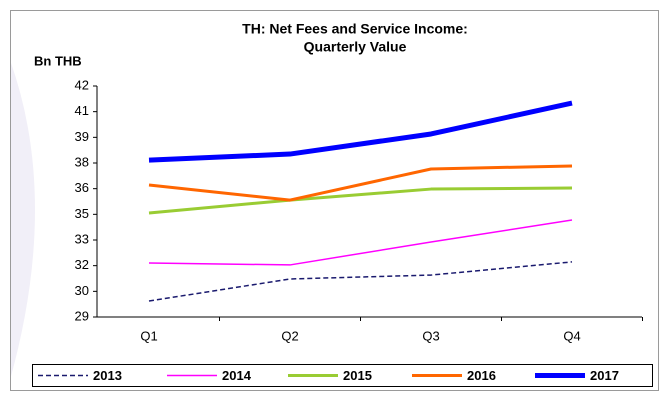 The image size is (669, 406). What do you see at coordinates (82, 238) in the screenshot?
I see `y-tick-label: 33` at bounding box center [82, 238].